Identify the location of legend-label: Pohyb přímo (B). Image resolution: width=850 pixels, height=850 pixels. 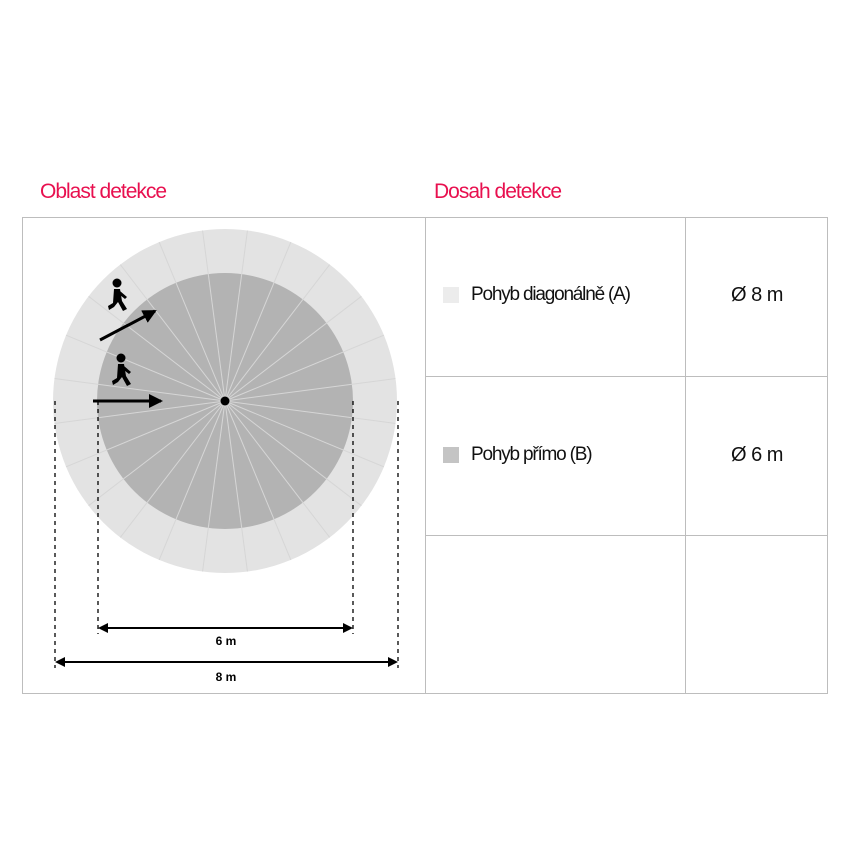
(532, 454).